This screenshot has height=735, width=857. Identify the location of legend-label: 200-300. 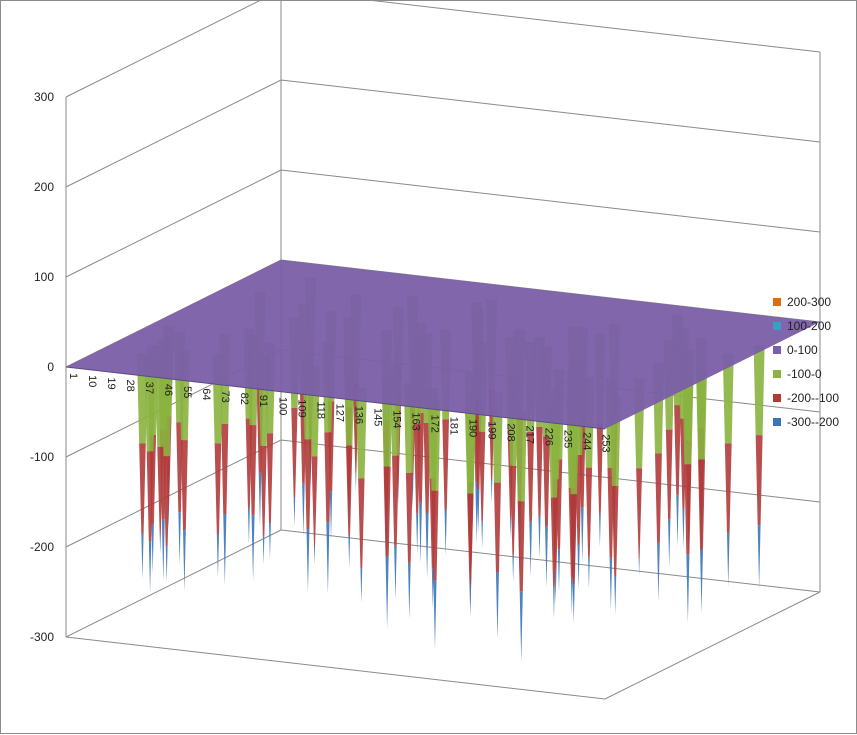
(809, 302).